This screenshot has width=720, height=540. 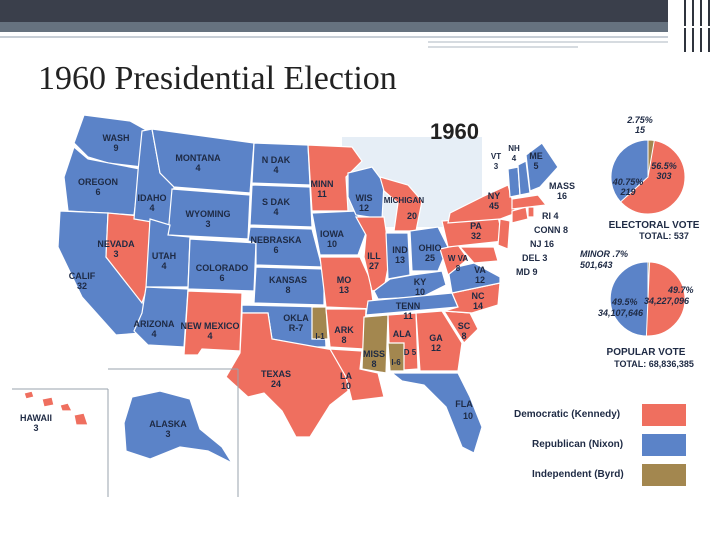 What do you see at coordinates (454, 131) in the screenshot?
I see `map-heading: 1960` at bounding box center [454, 131].